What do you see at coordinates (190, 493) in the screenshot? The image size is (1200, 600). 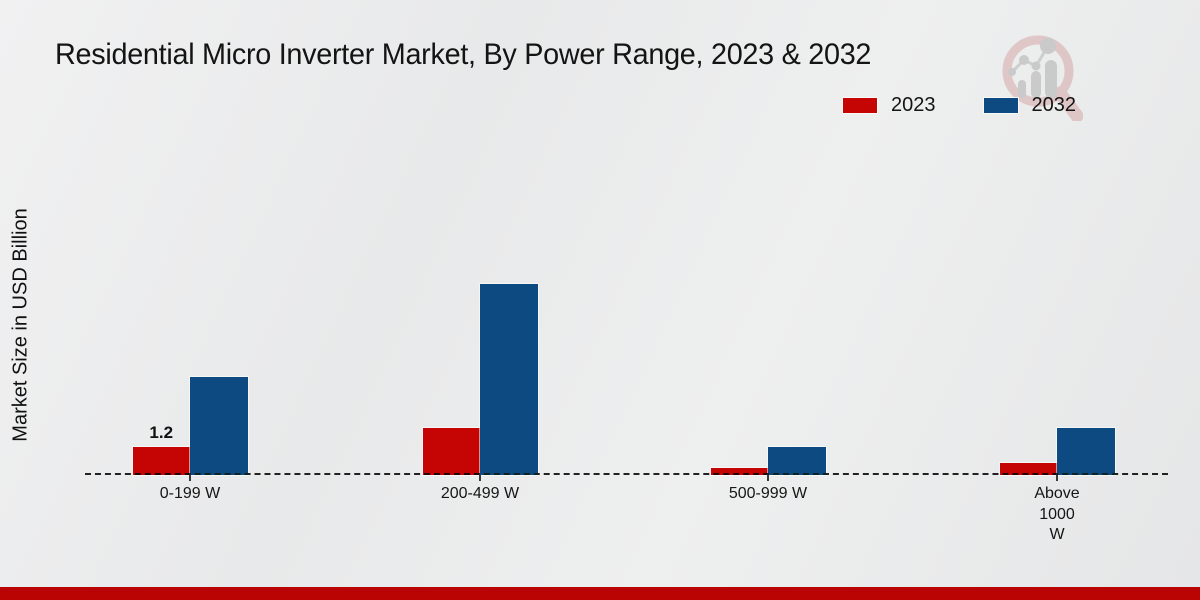 I see `x-tick-label: 0-199 W` at bounding box center [190, 493].